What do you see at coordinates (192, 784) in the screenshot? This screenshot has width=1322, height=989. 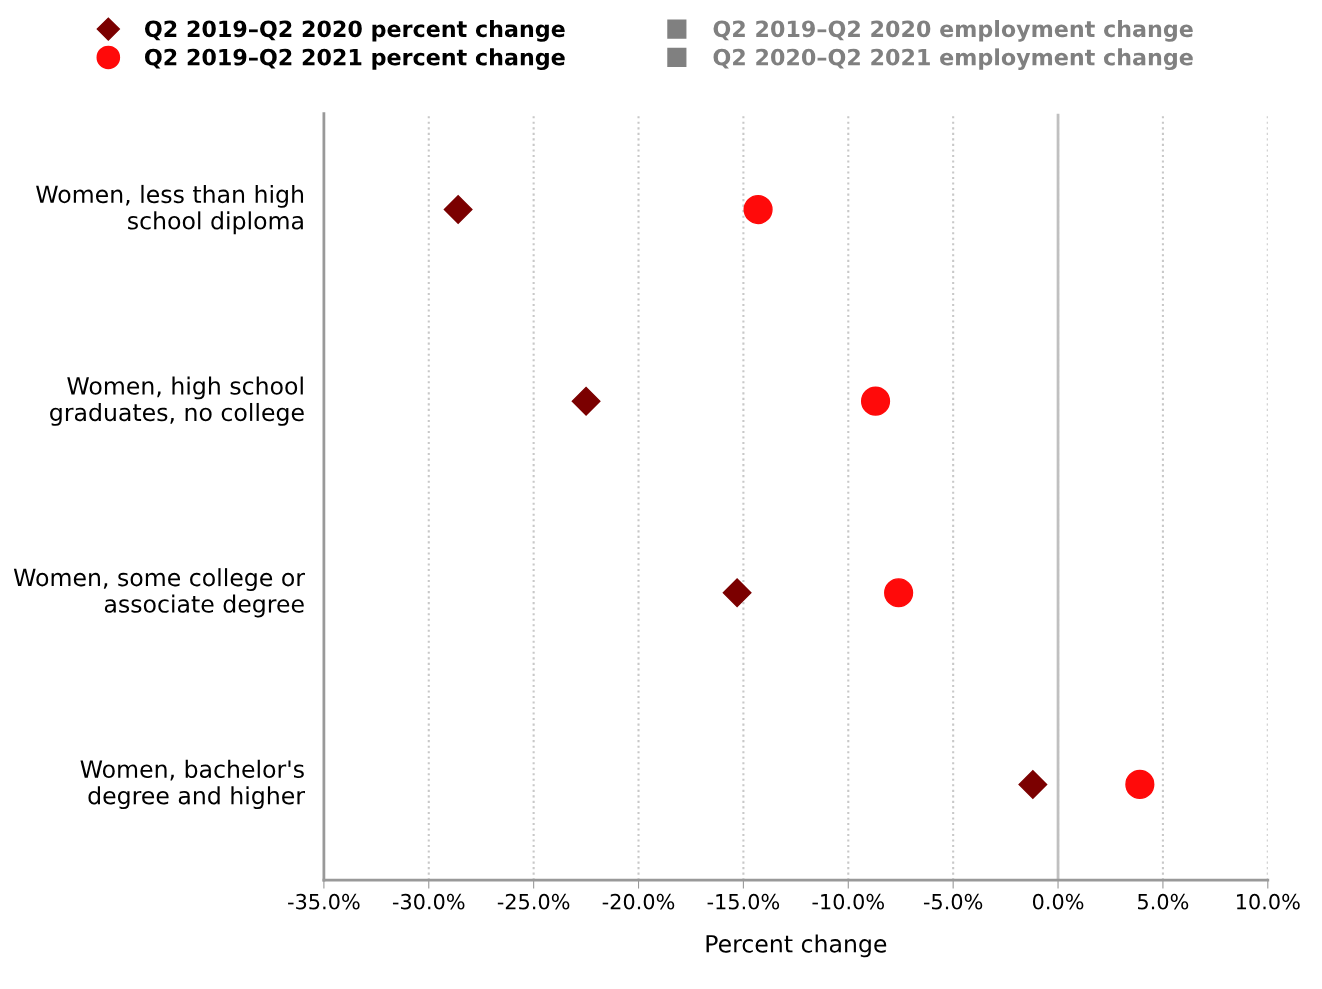 I see `y-tick-label: Women, bachelor's degree and higher` at bounding box center [192, 784].